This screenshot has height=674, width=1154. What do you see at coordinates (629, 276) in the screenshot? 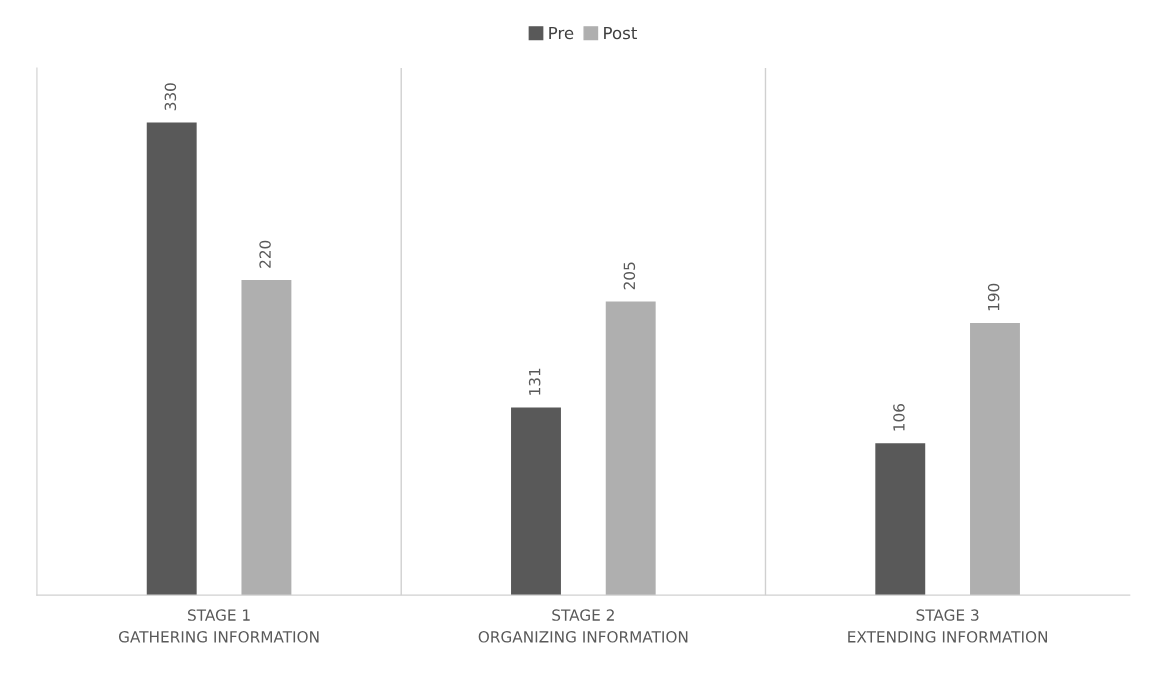
I see `data-label: 205` at bounding box center [629, 276].